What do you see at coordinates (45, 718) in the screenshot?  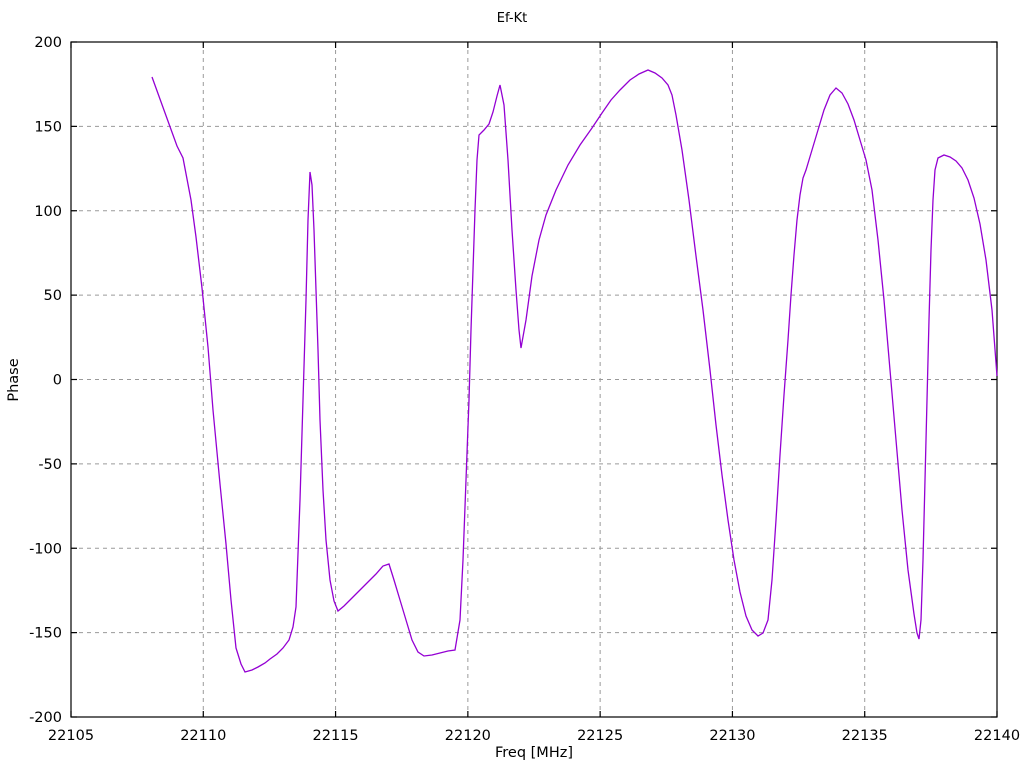 I see `y-tick-label: -200` at bounding box center [45, 718].